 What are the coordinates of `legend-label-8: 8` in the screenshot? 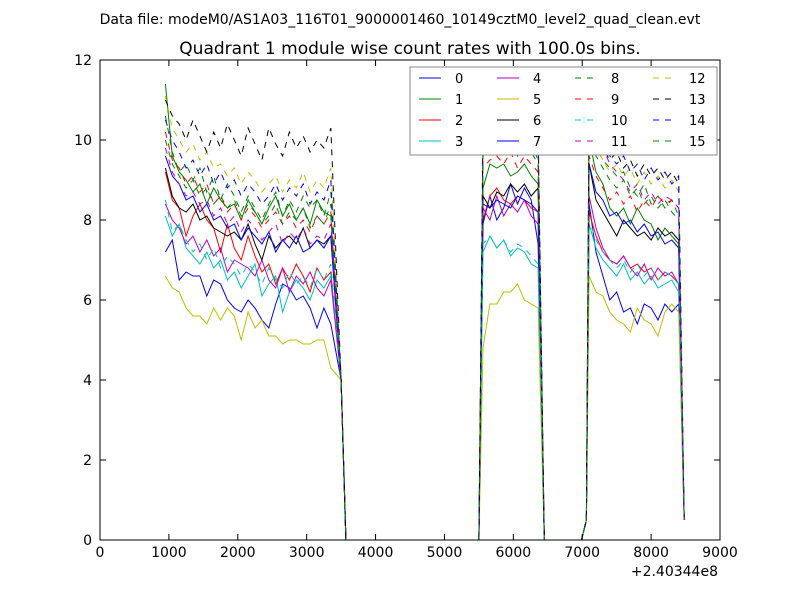 It's located at (615, 79).